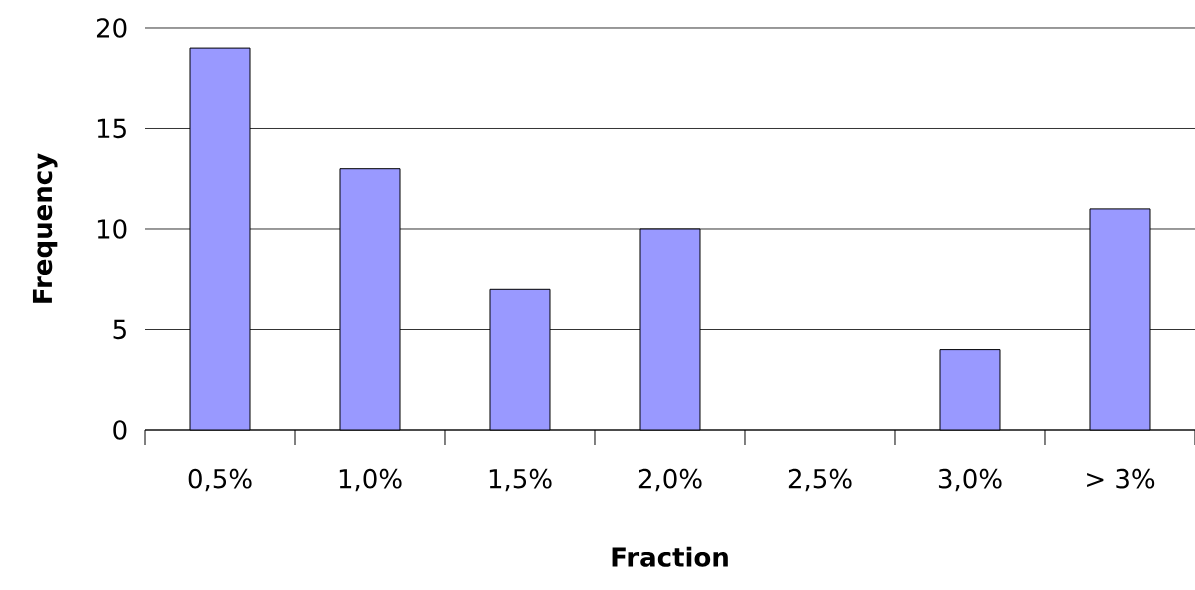 Image resolution: width=1195 pixels, height=590 pixels. What do you see at coordinates (220, 480) in the screenshot?
I see `x-tick-label: 0,5%` at bounding box center [220, 480].